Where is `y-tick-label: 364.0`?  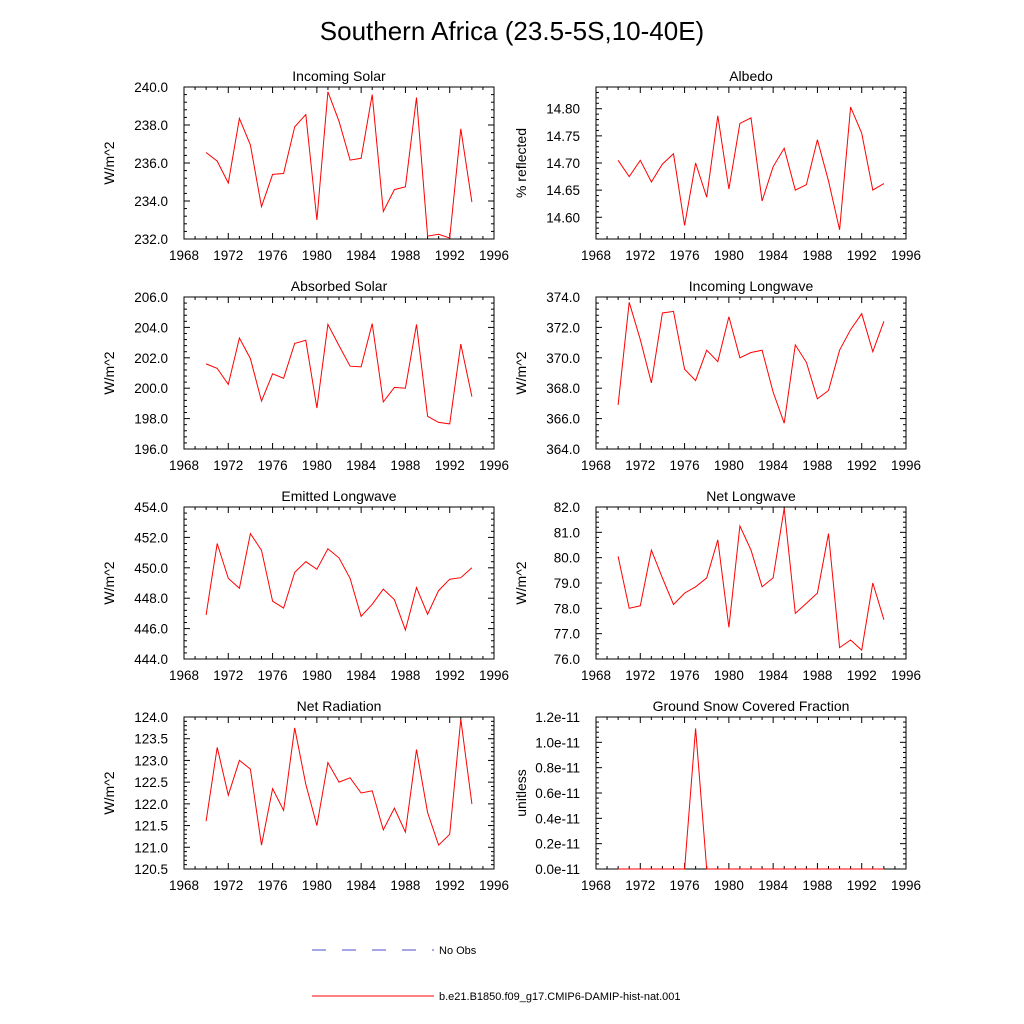 y-tick-label: 364.0 is located at coordinates (563, 449).